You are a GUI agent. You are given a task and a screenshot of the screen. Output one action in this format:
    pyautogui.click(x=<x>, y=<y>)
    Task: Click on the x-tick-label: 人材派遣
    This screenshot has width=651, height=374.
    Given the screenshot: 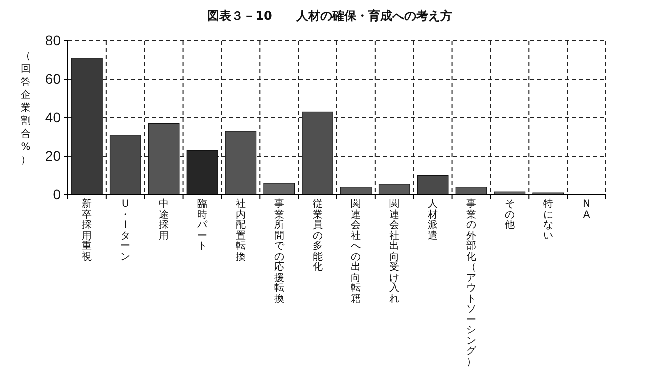 What is the action you would take?
    pyautogui.click(x=433, y=220)
    